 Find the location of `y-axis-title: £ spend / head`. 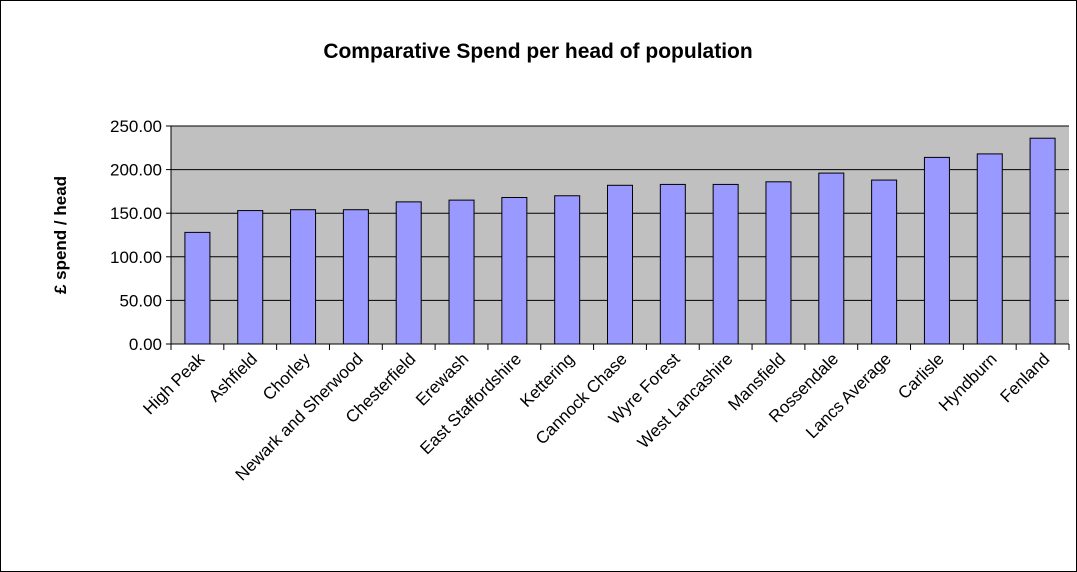

y-axis-title: £ spend / head is located at coordinates (60, 235).